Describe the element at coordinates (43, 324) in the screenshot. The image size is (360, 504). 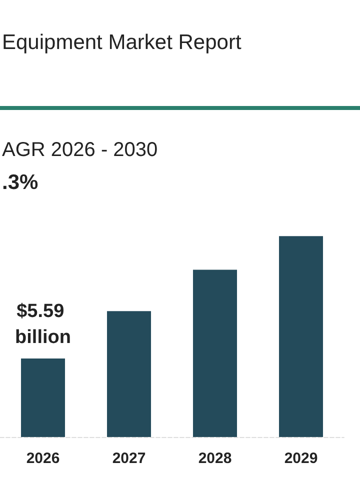
I see `data-label: $5.59 billion` at that location.